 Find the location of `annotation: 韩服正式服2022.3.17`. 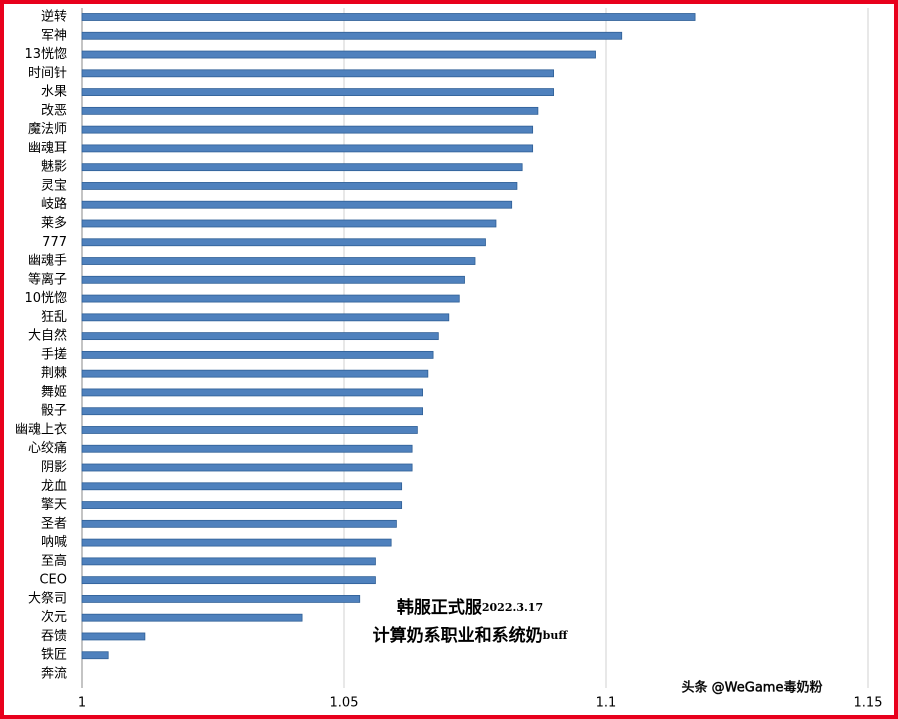

annotation: 韩服正式服2022.3.17 is located at coordinates (470, 607).